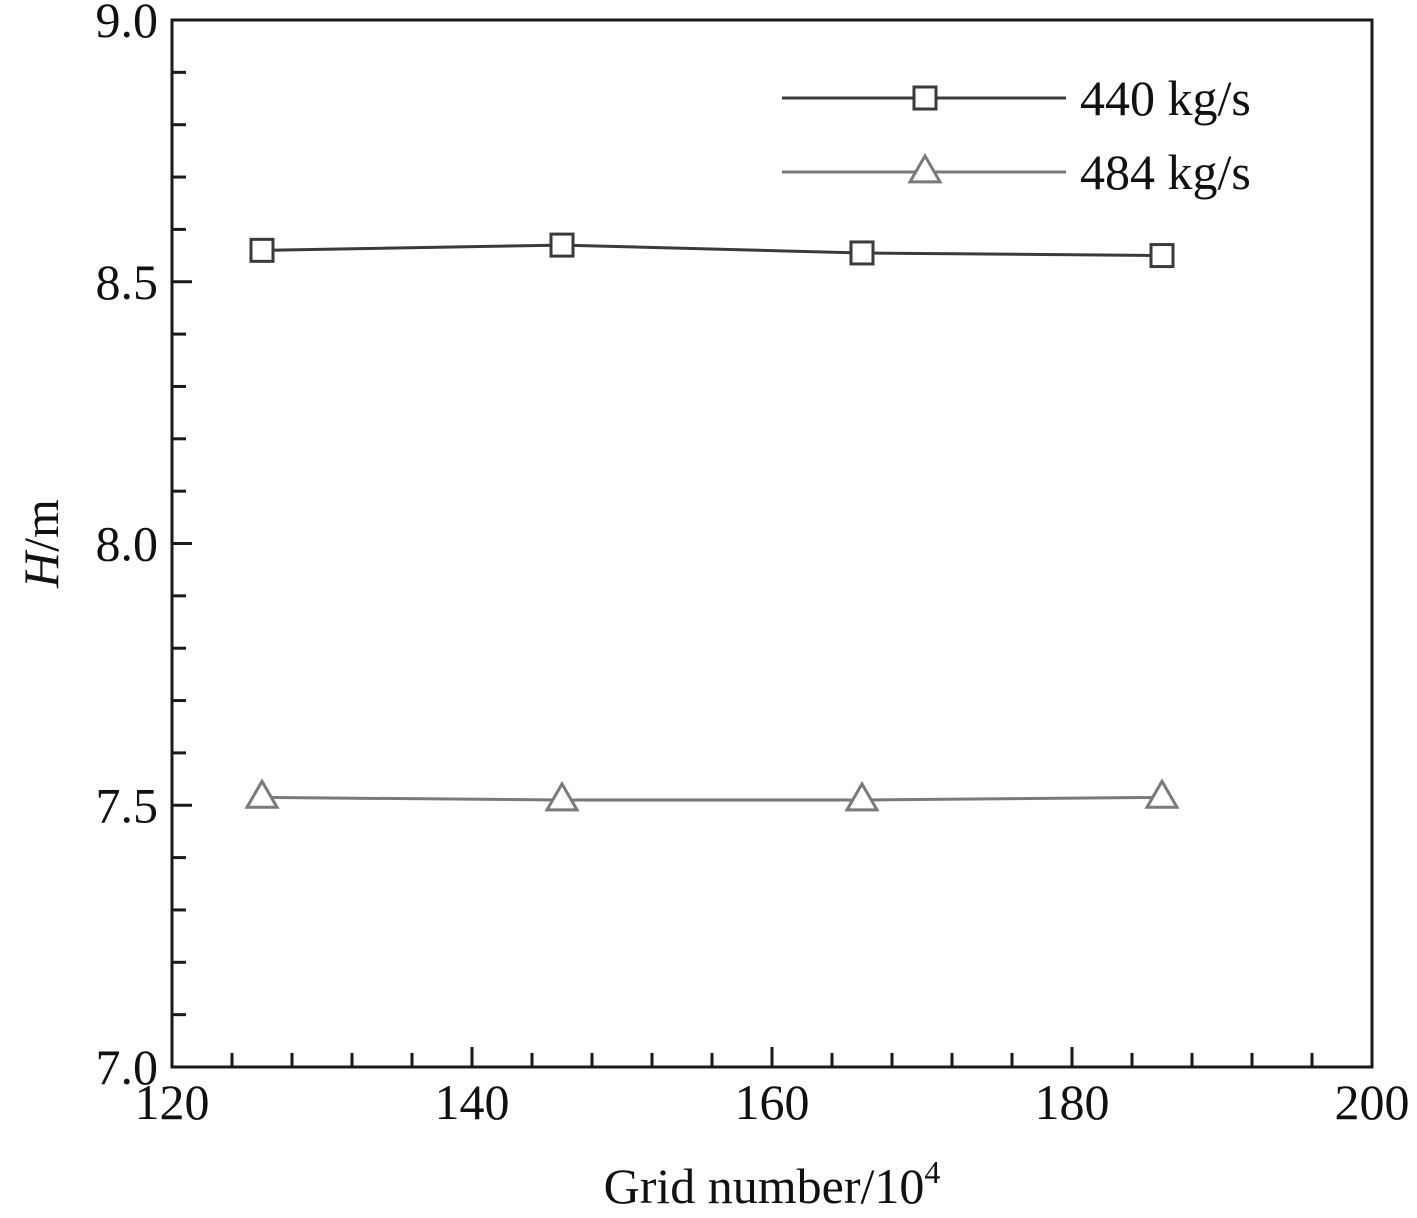 This screenshot has width=1417, height=1218. What do you see at coordinates (925, 168) in the screenshot?
I see `legend-marker-triangle` at bounding box center [925, 168].